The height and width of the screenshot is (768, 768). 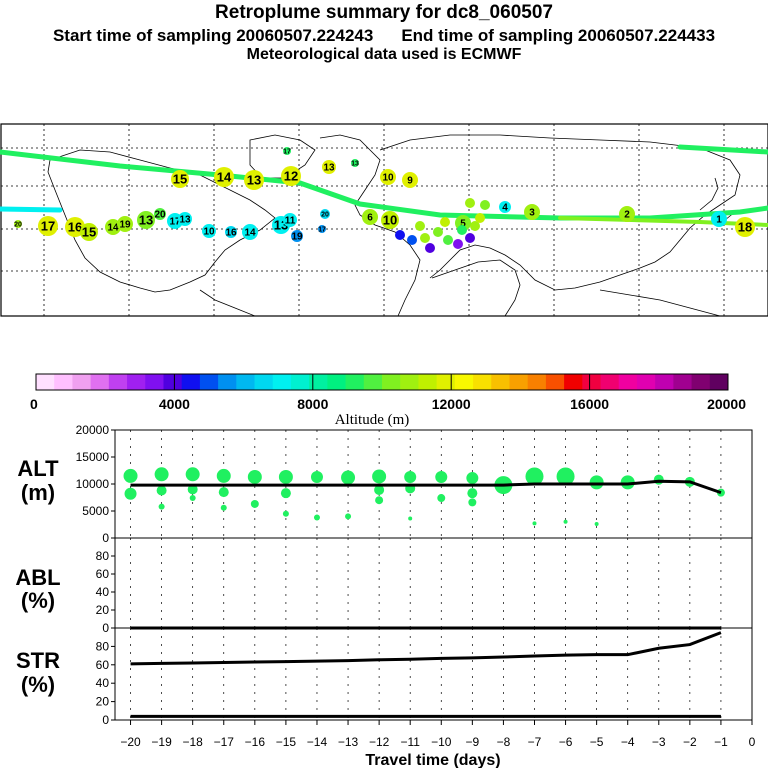 I want to click on map-marker-label-6: 19, so click(x=125, y=225).